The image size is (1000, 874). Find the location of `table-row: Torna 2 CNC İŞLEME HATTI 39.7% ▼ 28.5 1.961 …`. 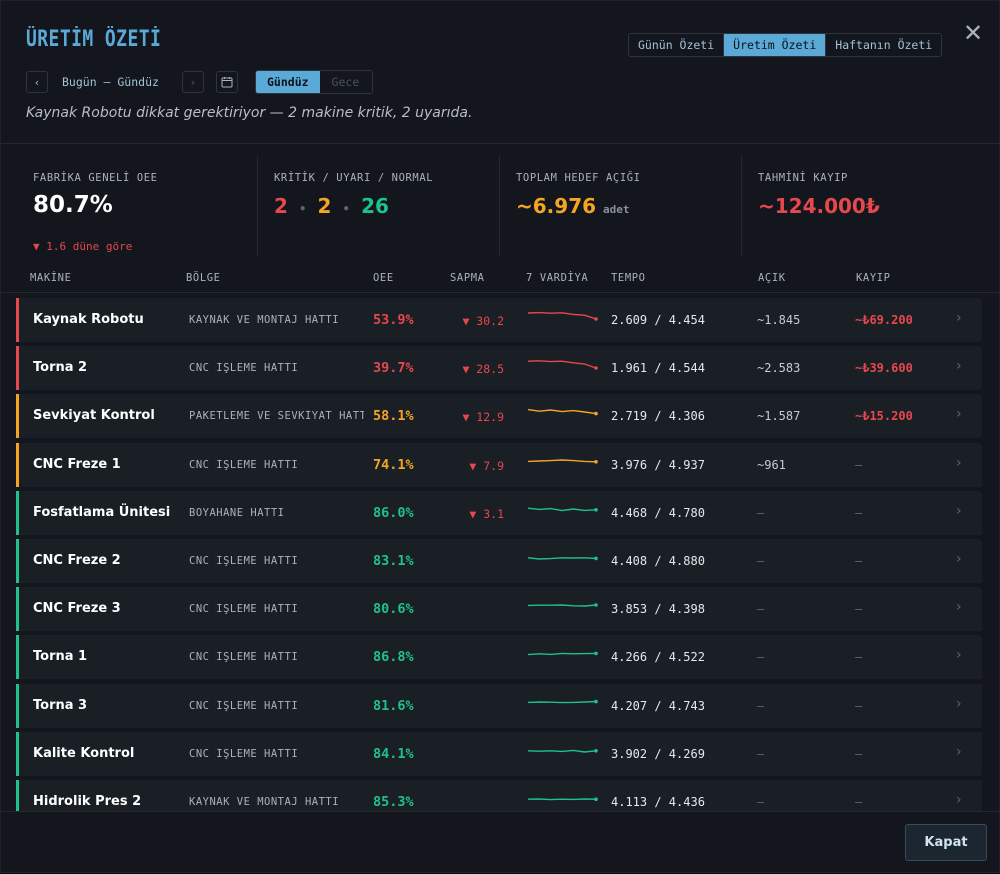

table-row: Torna 2 CNC İŞLEME HATTI 39.7% ▼ 28.5 1.961 … is located at coordinates (499, 368).